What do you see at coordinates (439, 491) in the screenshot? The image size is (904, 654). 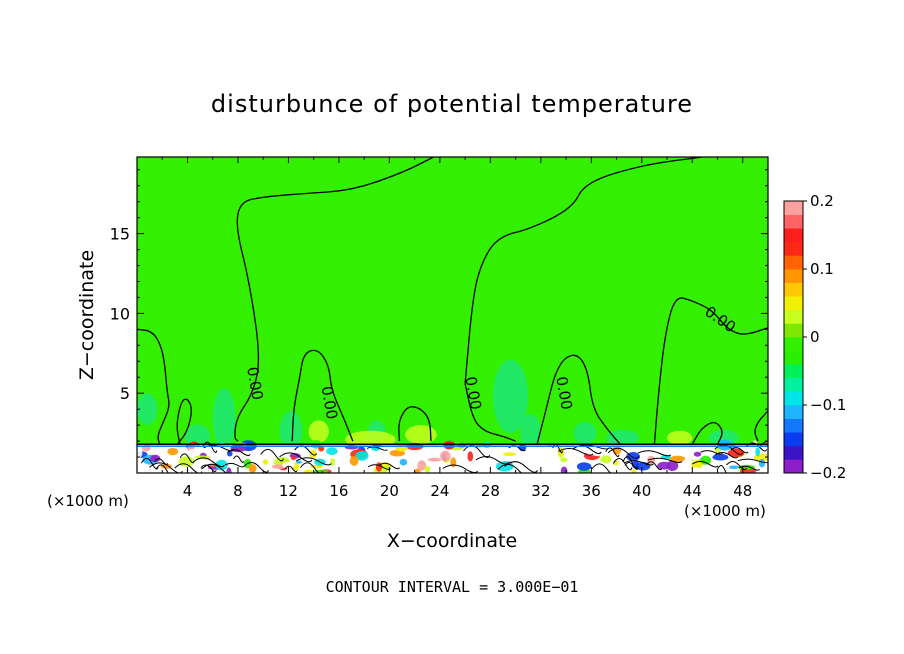 I see `x-tick-label: 24` at bounding box center [439, 491].